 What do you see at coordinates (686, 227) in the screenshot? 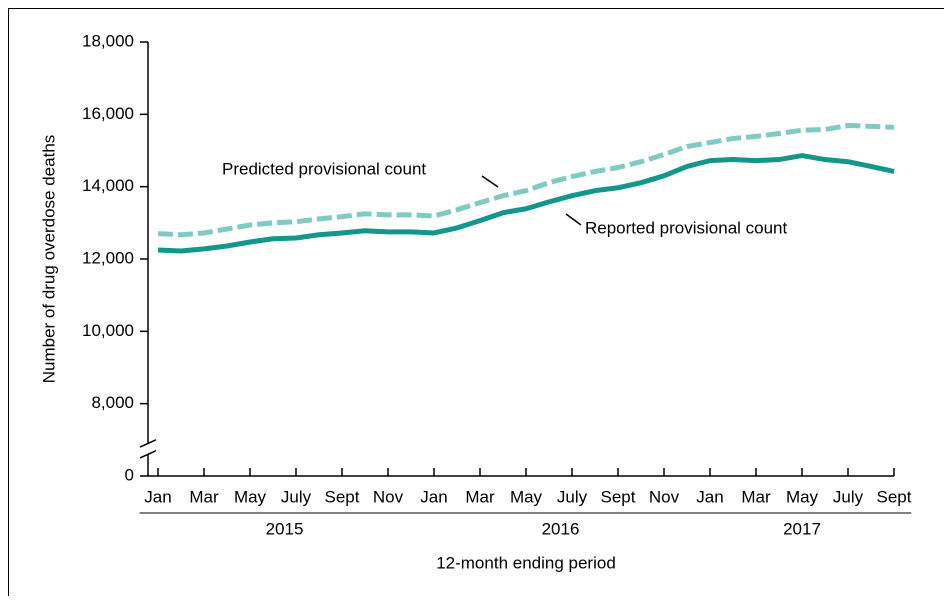
I see `series-label: Reported provisional count` at bounding box center [686, 227].